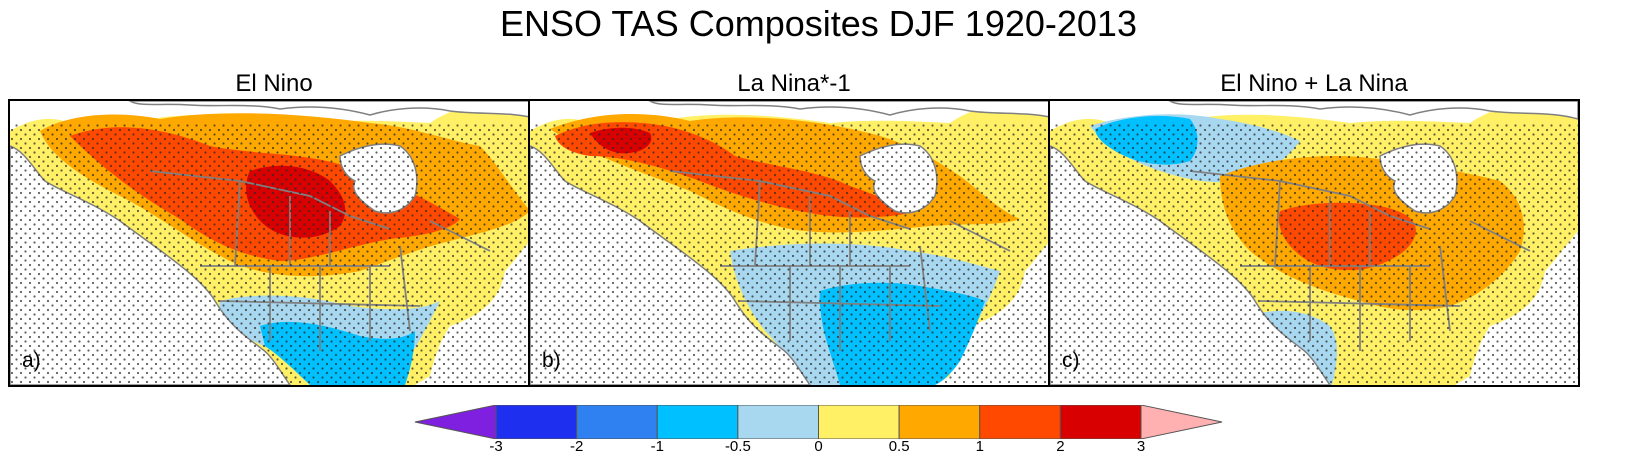 This screenshot has width=1637, height=462. I want to click on colorbar-tick-label: -1, so click(657, 446).